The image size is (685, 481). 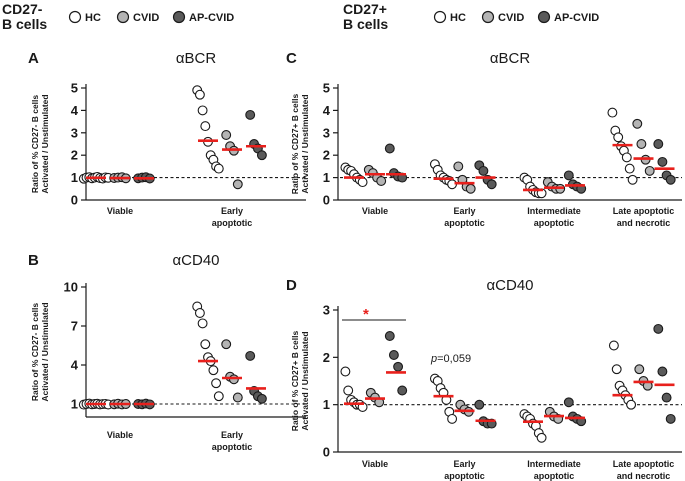 I want to click on p-value-prefix: p, so click(x=433, y=359).